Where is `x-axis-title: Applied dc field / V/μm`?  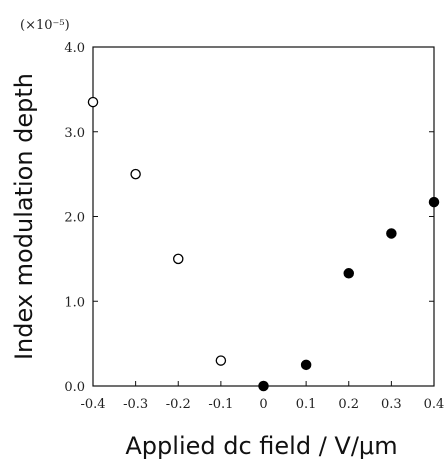
x-axis-title: Applied dc field / V/μm is located at coordinates (261, 446).